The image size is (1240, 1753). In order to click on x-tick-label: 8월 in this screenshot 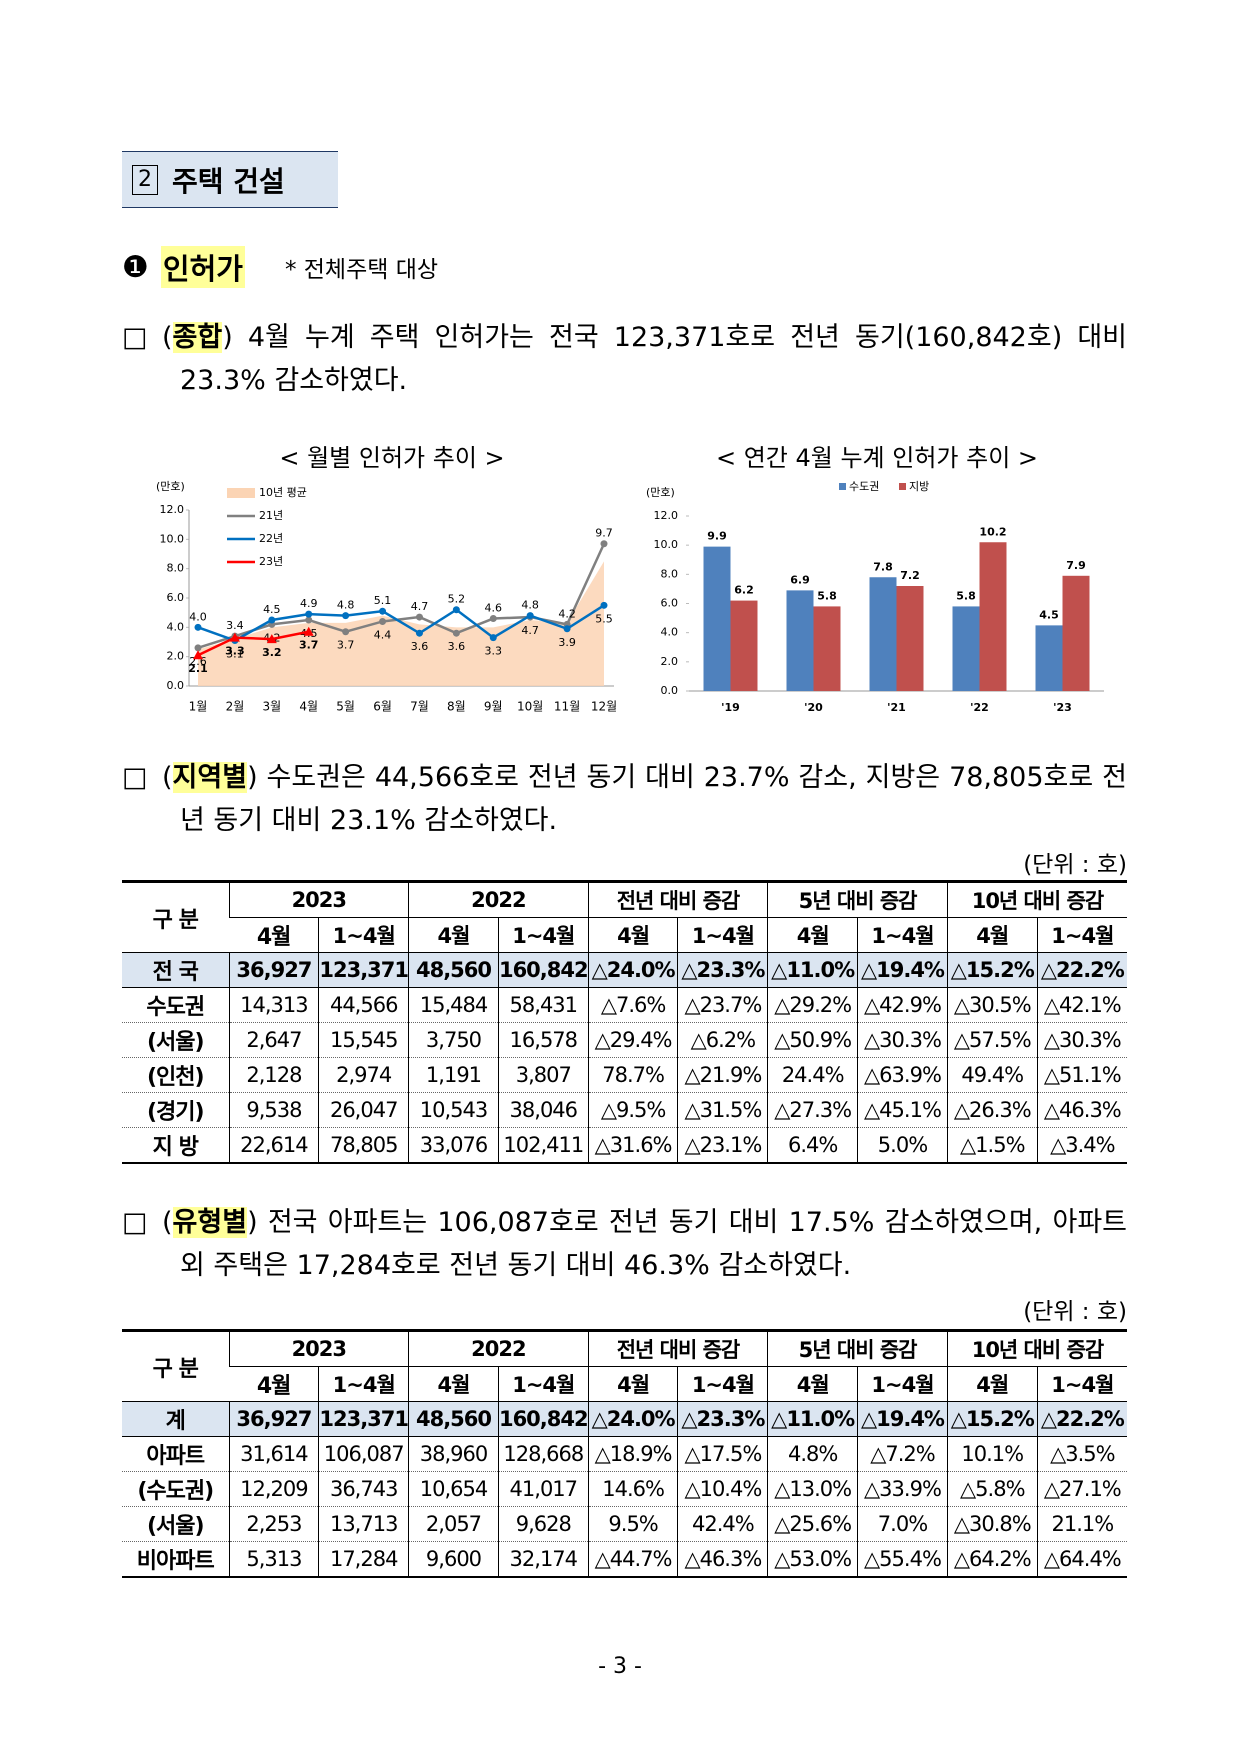, I will do `click(456, 707)`.